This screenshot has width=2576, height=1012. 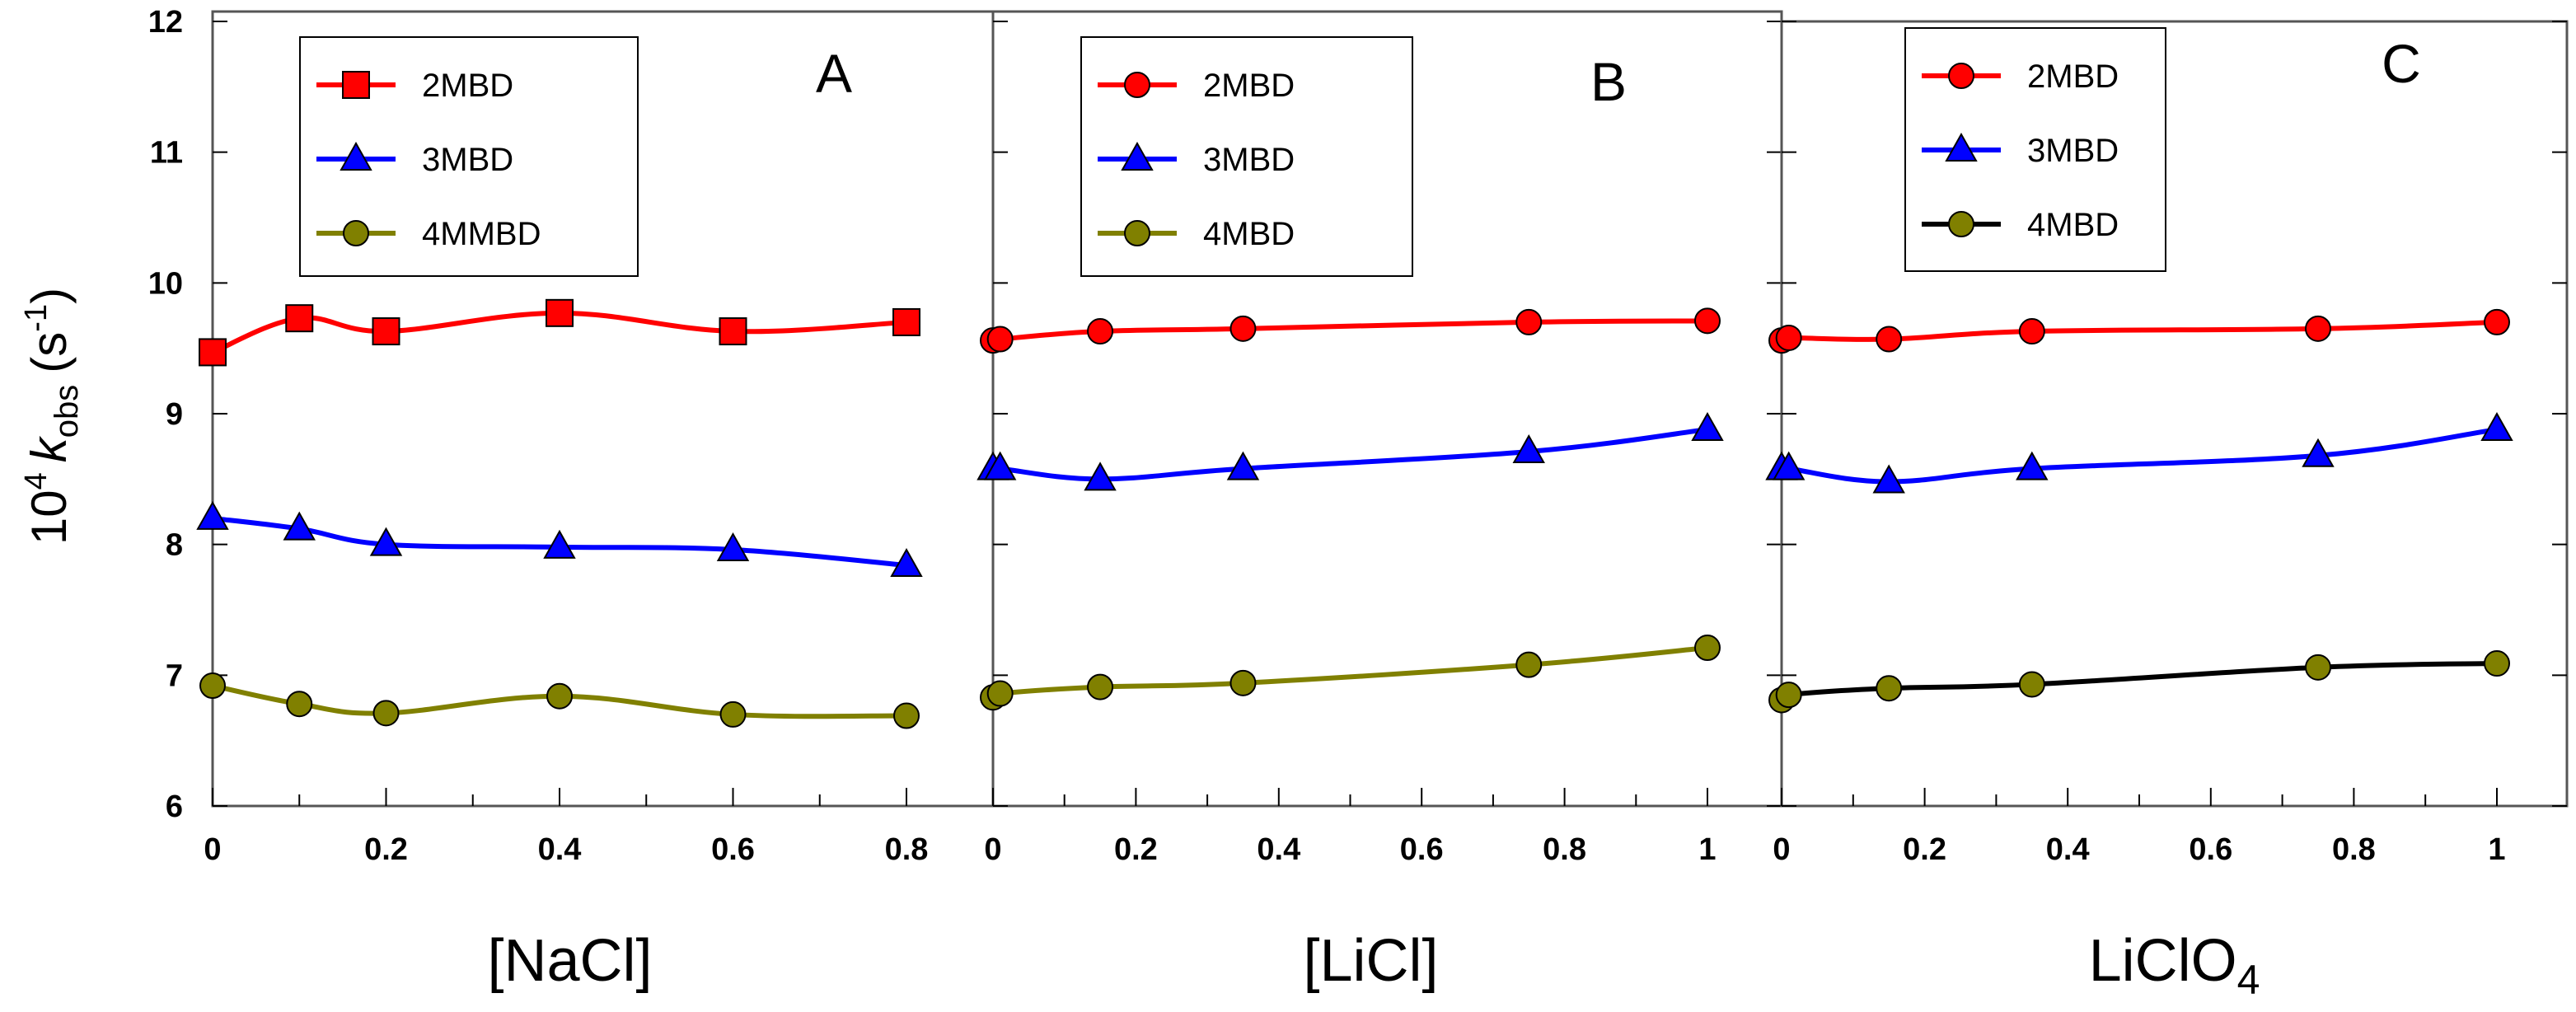 I want to click on y-tick-label: 8, so click(x=174, y=546).